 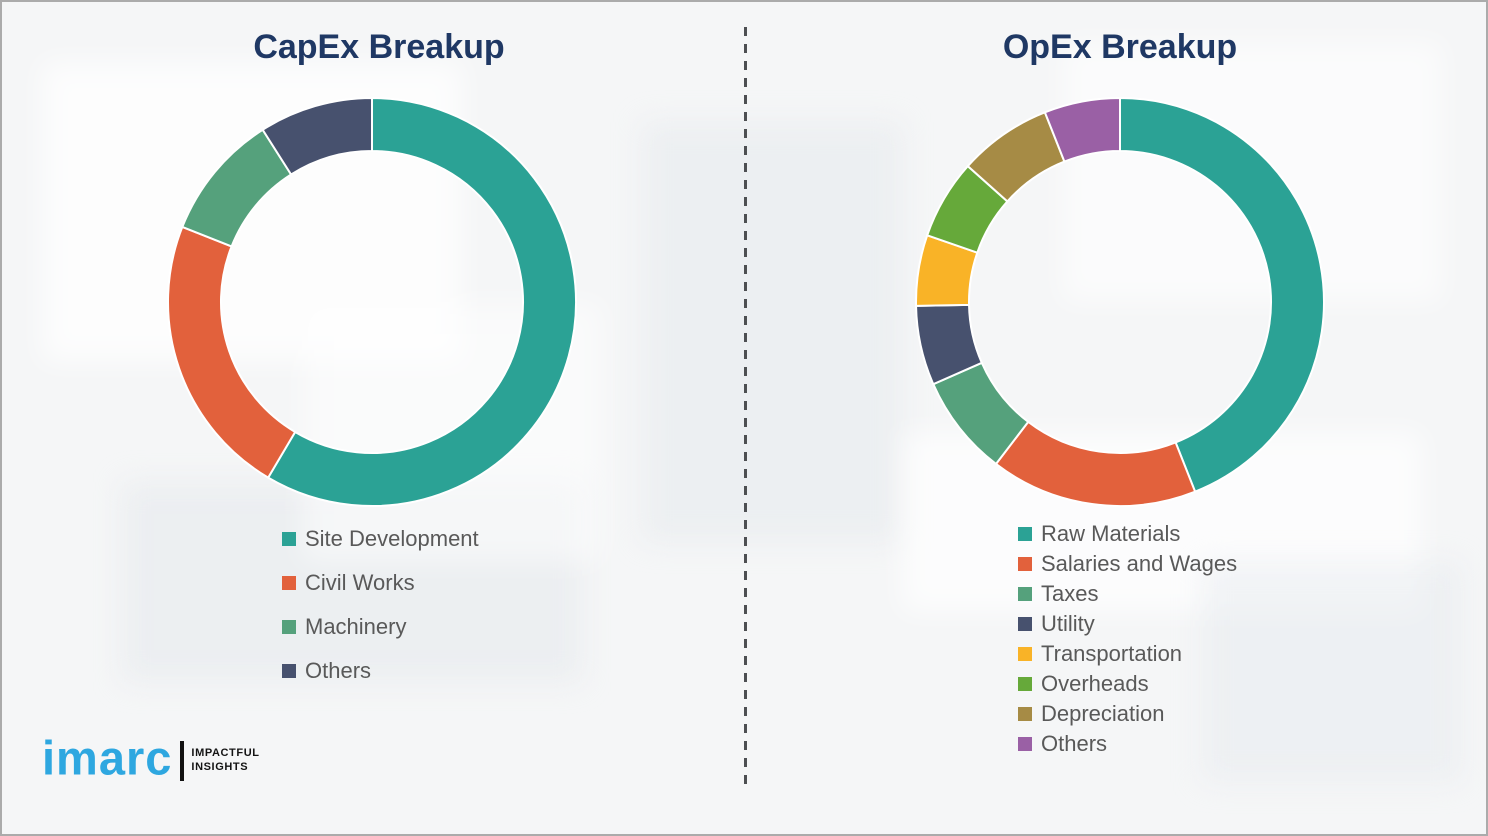 What do you see at coordinates (379, 47) in the screenshot?
I see `capex-chart-title: CapEx Breakup` at bounding box center [379, 47].